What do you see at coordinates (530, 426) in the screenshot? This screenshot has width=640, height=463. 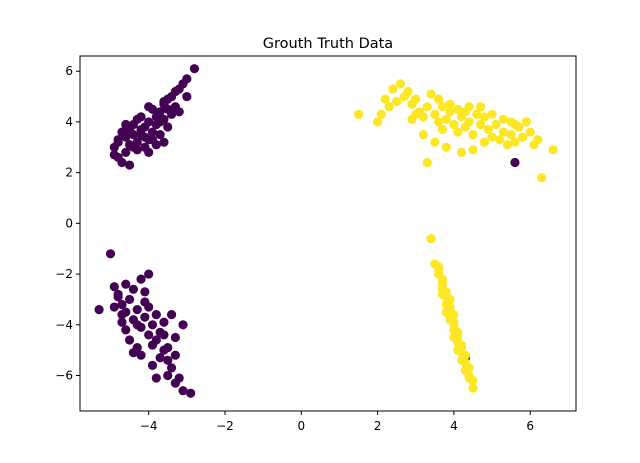 I see `x-tick-label: 6` at bounding box center [530, 426].